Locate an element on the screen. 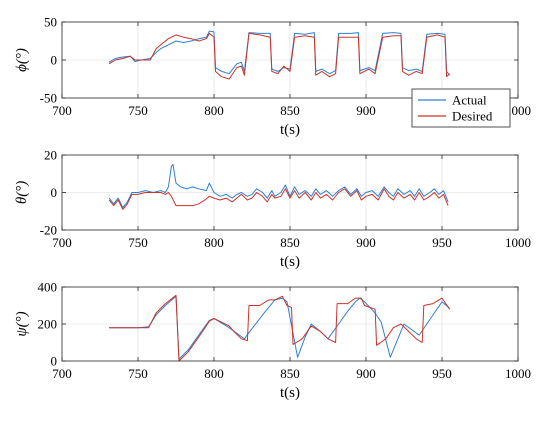  theta-x-tick-label: 1000 is located at coordinates (518, 242).